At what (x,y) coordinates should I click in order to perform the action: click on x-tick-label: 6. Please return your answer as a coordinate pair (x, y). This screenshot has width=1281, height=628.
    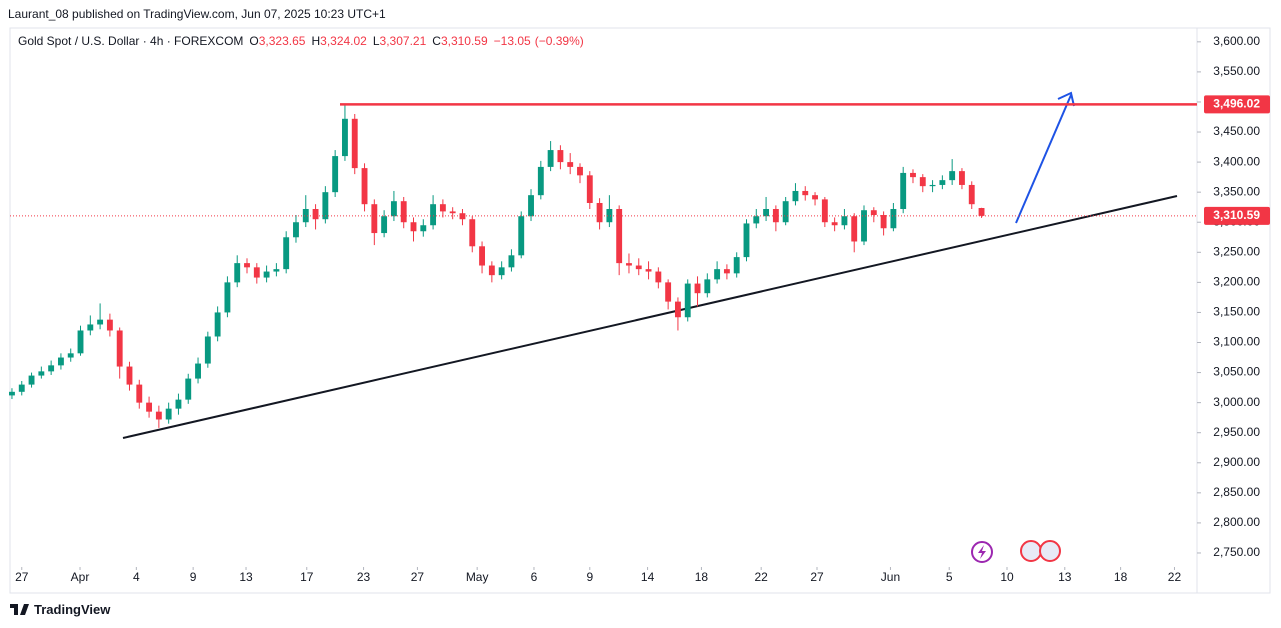
    Looking at the image, I should click on (534, 577).